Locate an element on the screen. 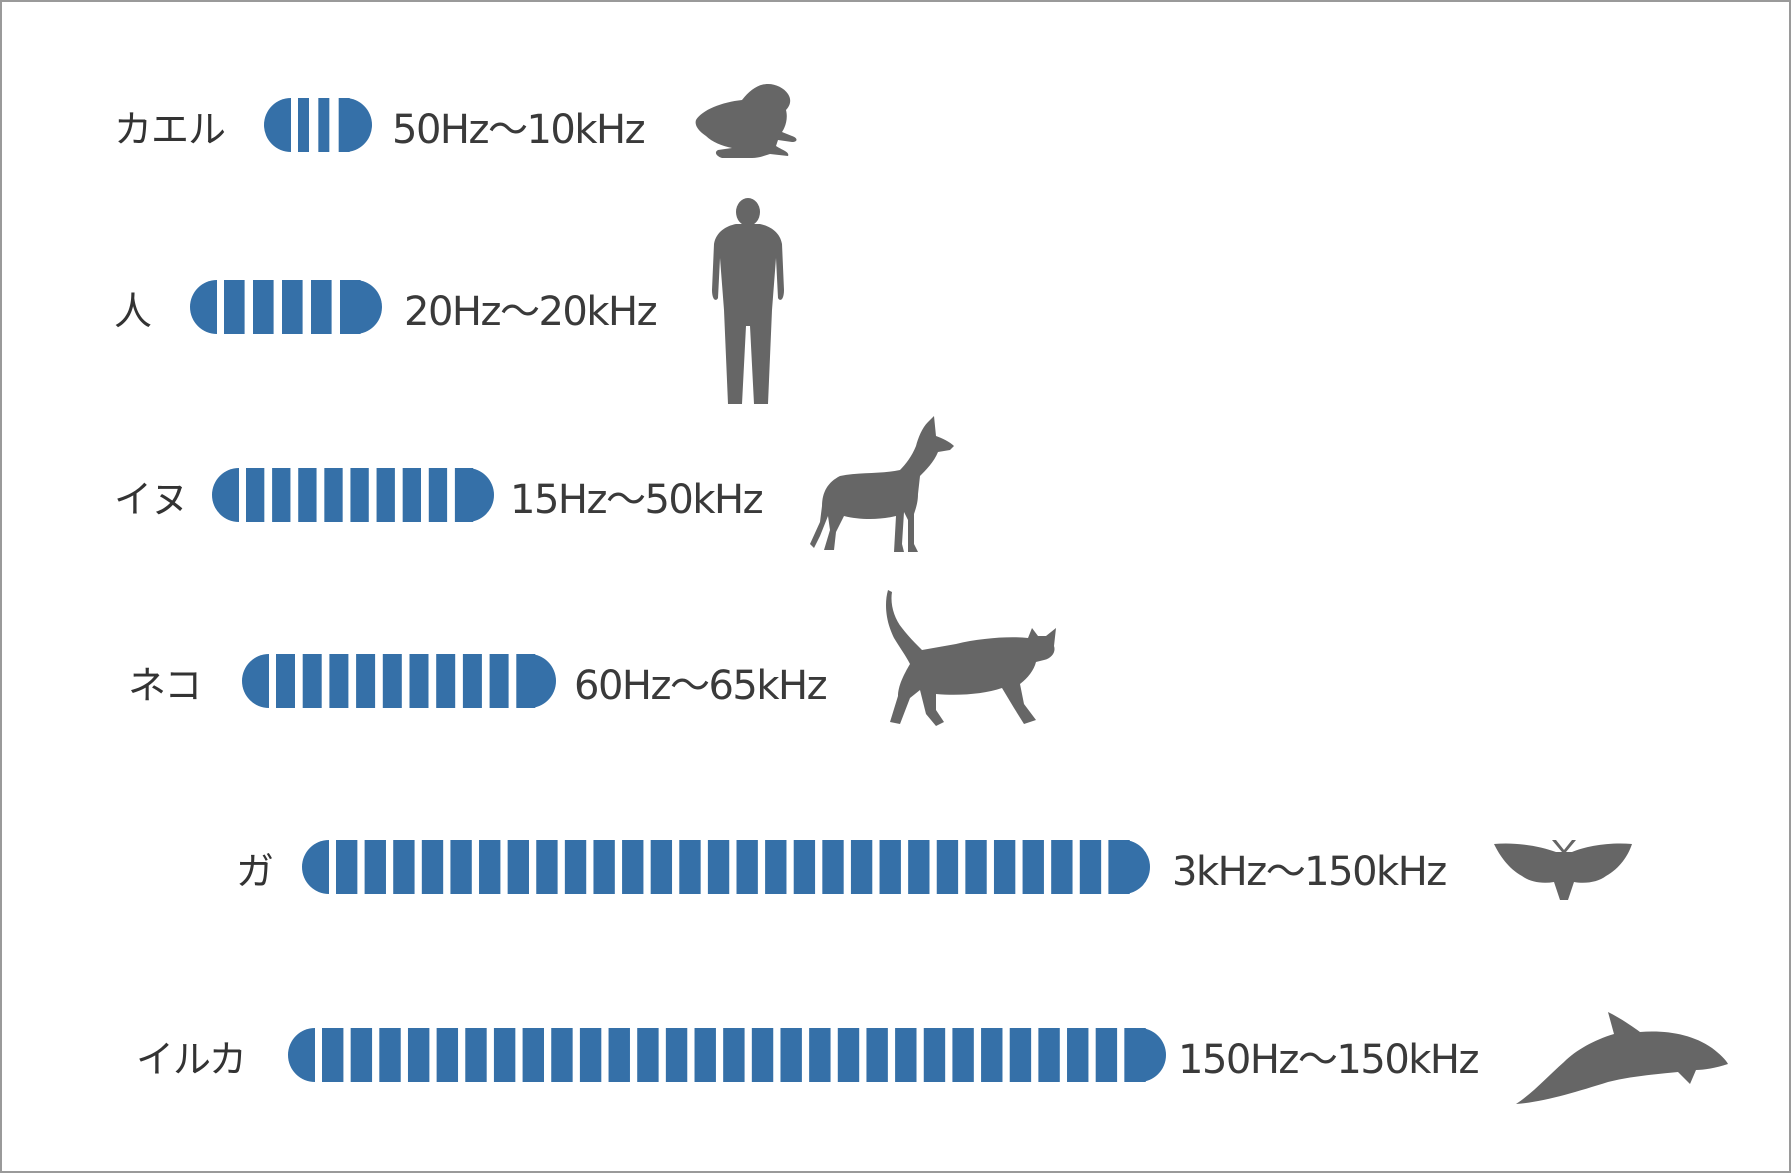  frequency-range-human: 20Hz〜20kHz is located at coordinates (531, 312).